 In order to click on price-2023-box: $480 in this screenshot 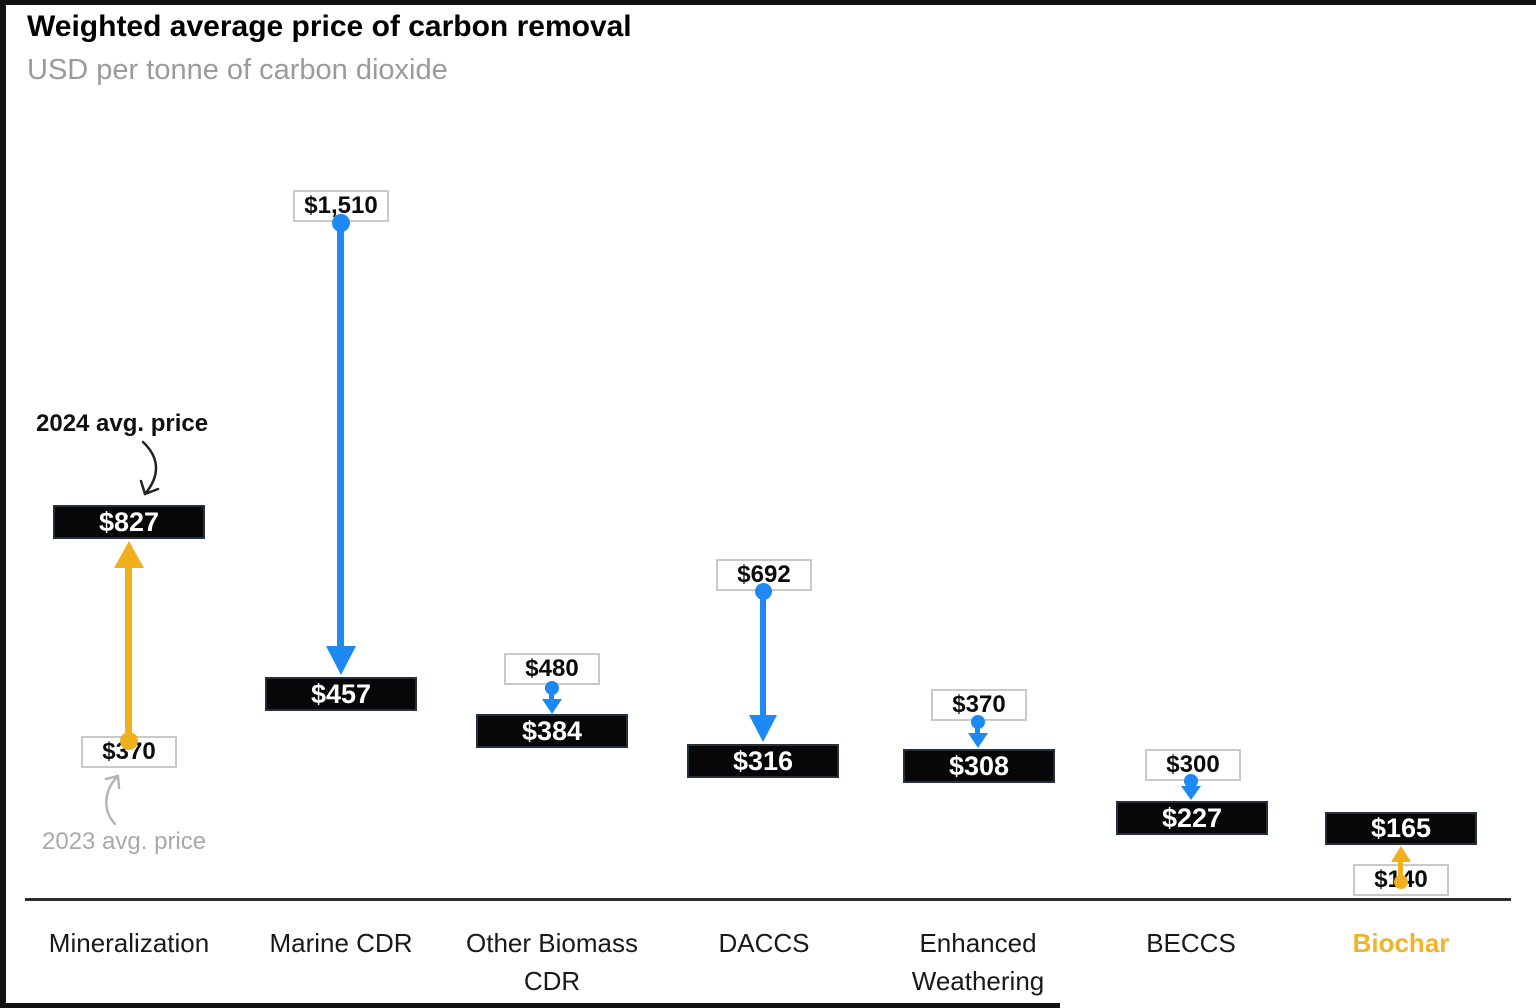, I will do `click(552, 669)`.